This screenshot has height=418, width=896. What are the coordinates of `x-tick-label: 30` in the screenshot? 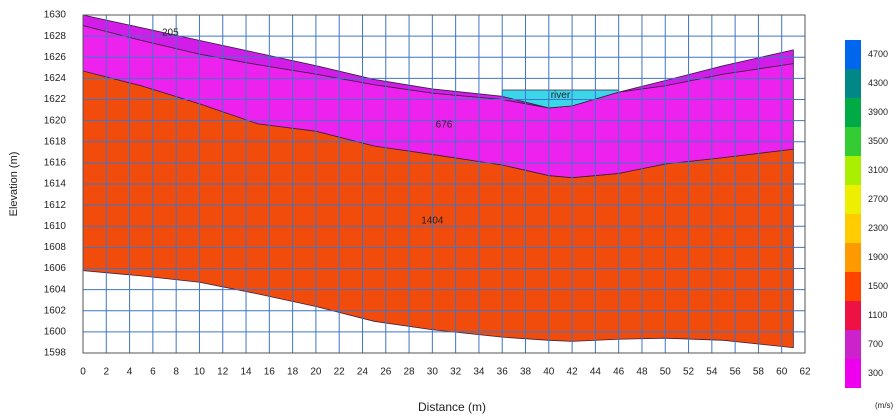 It's located at (433, 372).